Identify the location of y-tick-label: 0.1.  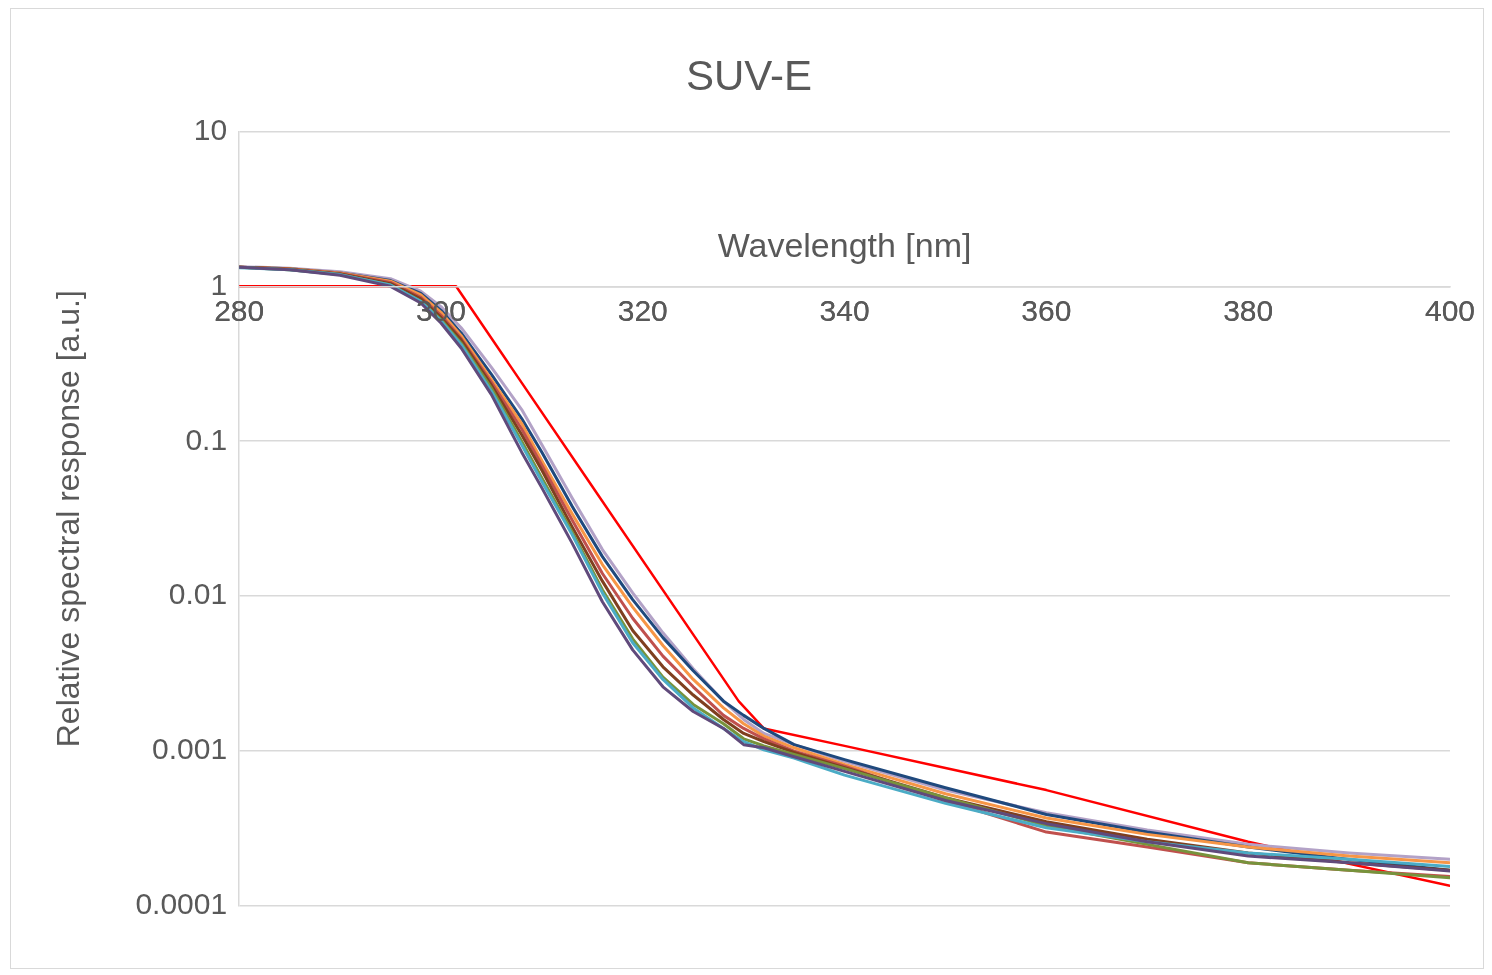
(206, 439).